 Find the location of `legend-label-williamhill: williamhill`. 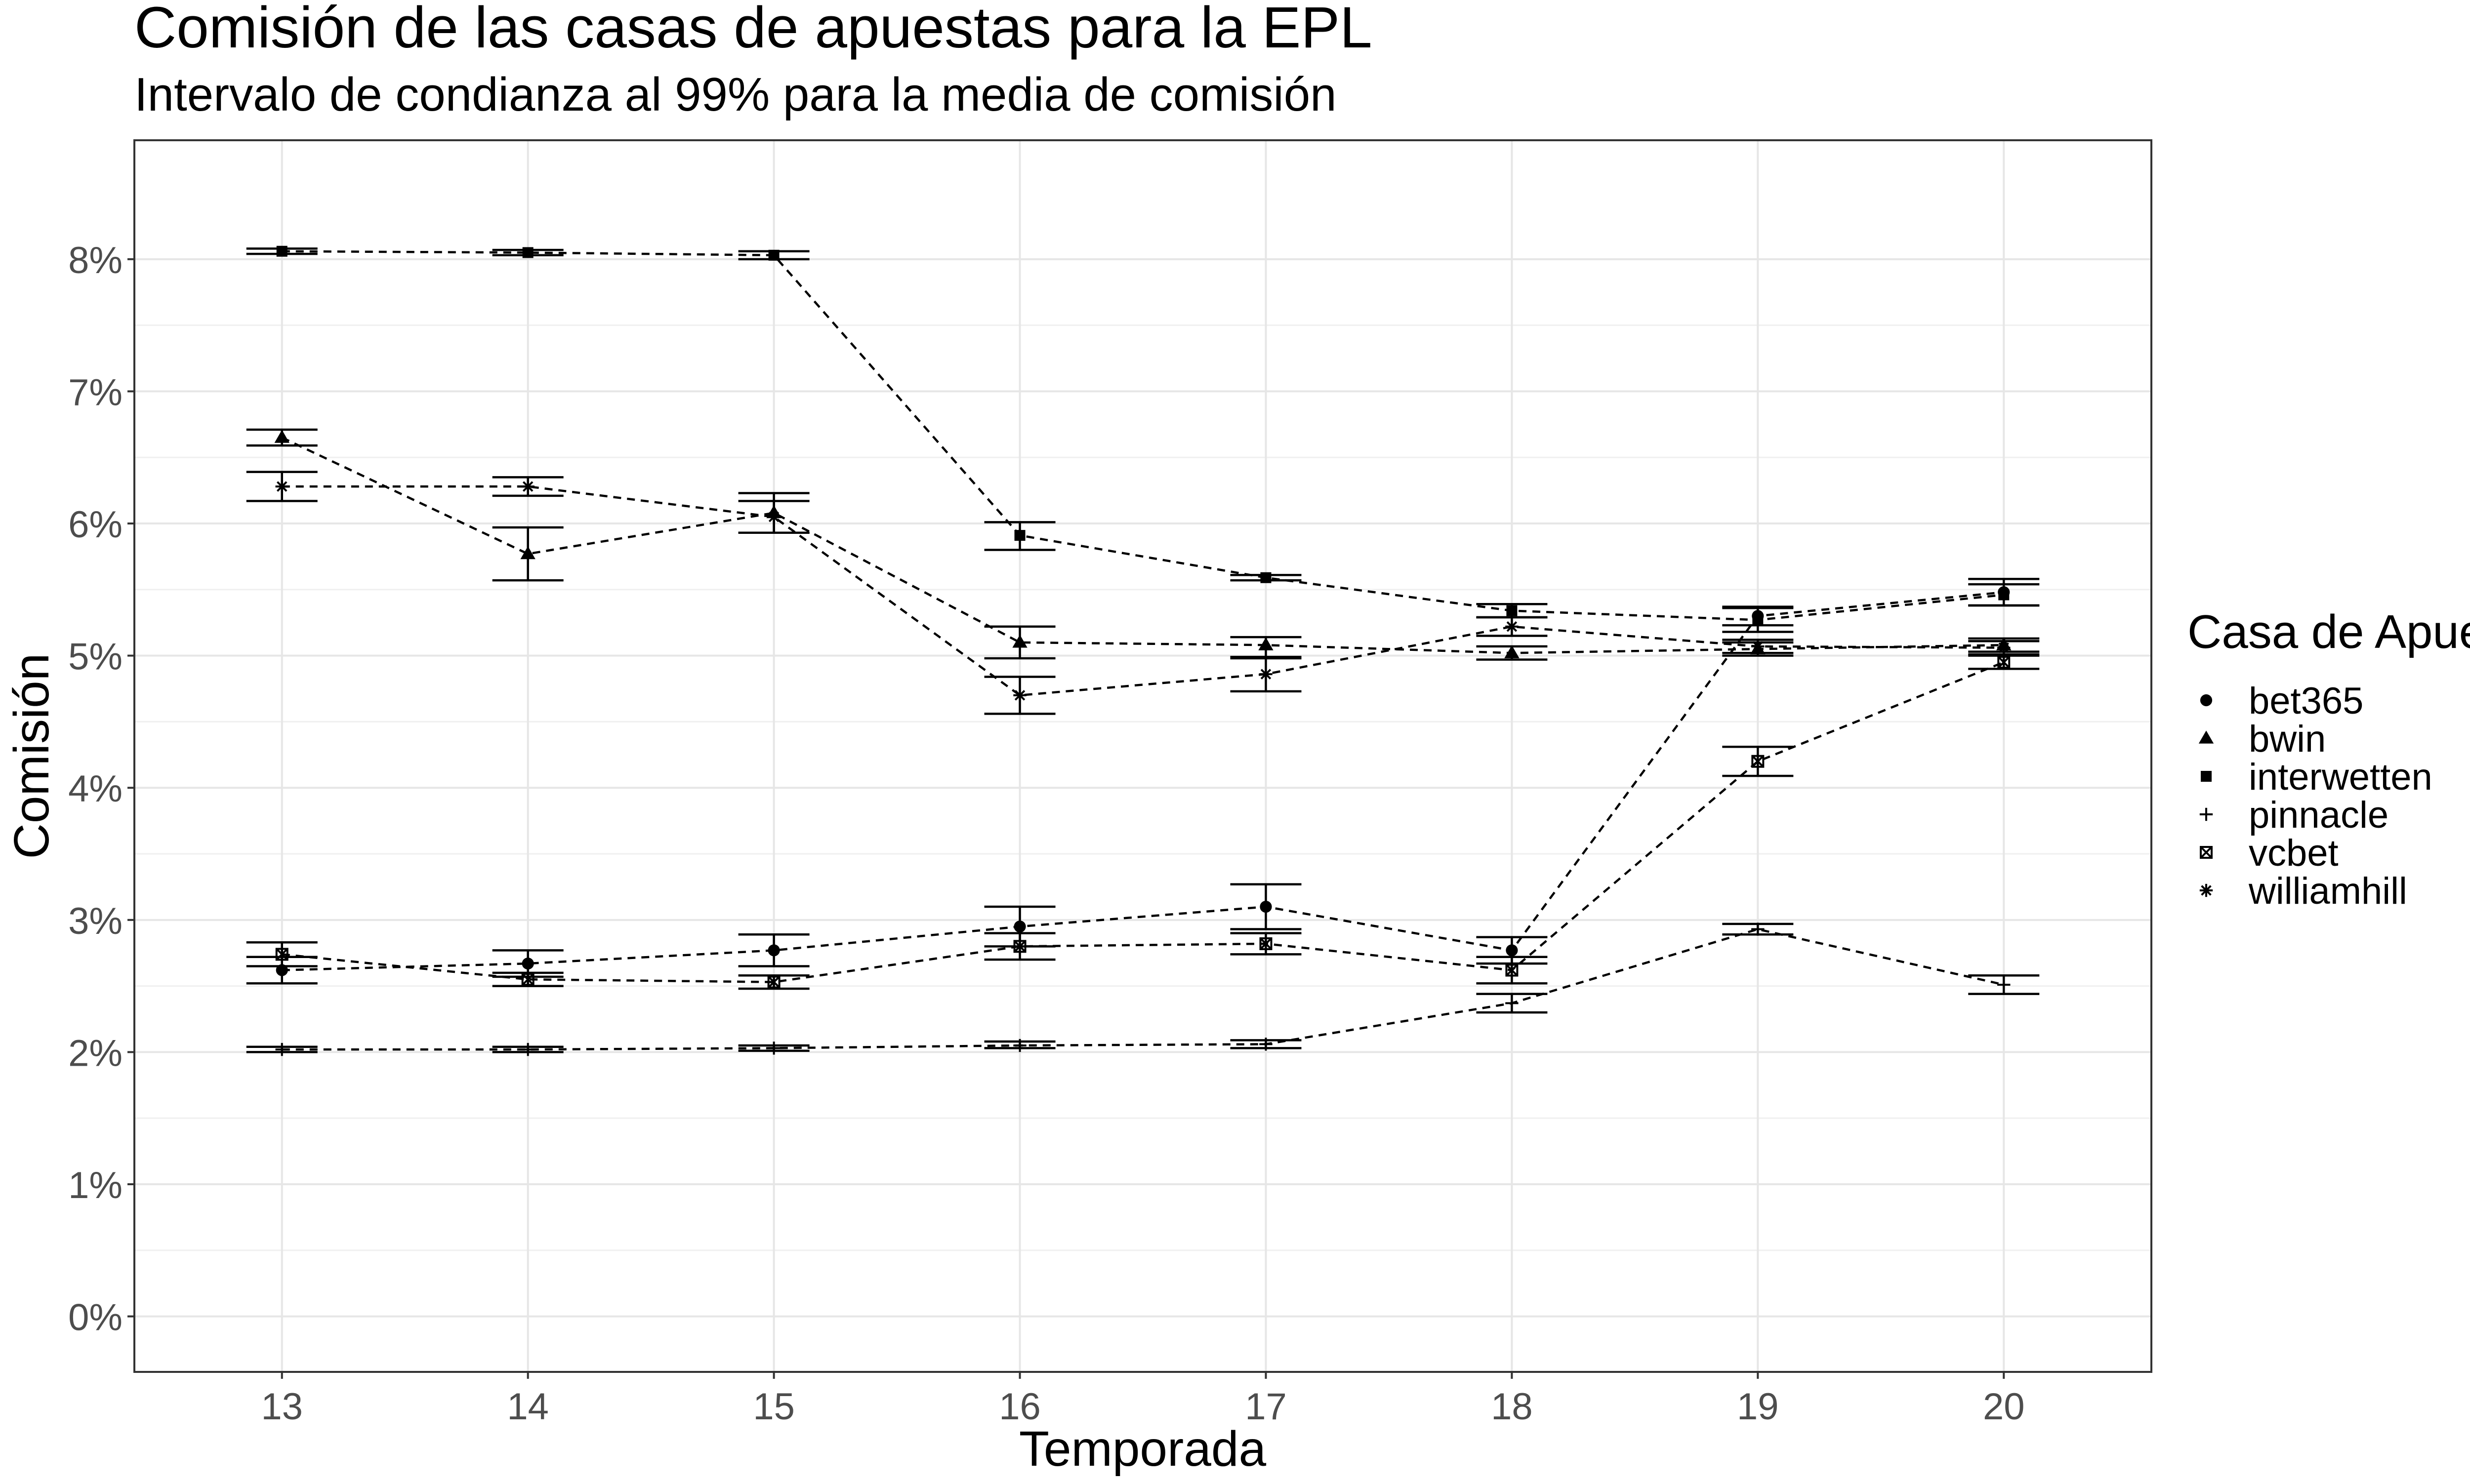

legend-label-williamhill: williamhill is located at coordinates (2327, 891).